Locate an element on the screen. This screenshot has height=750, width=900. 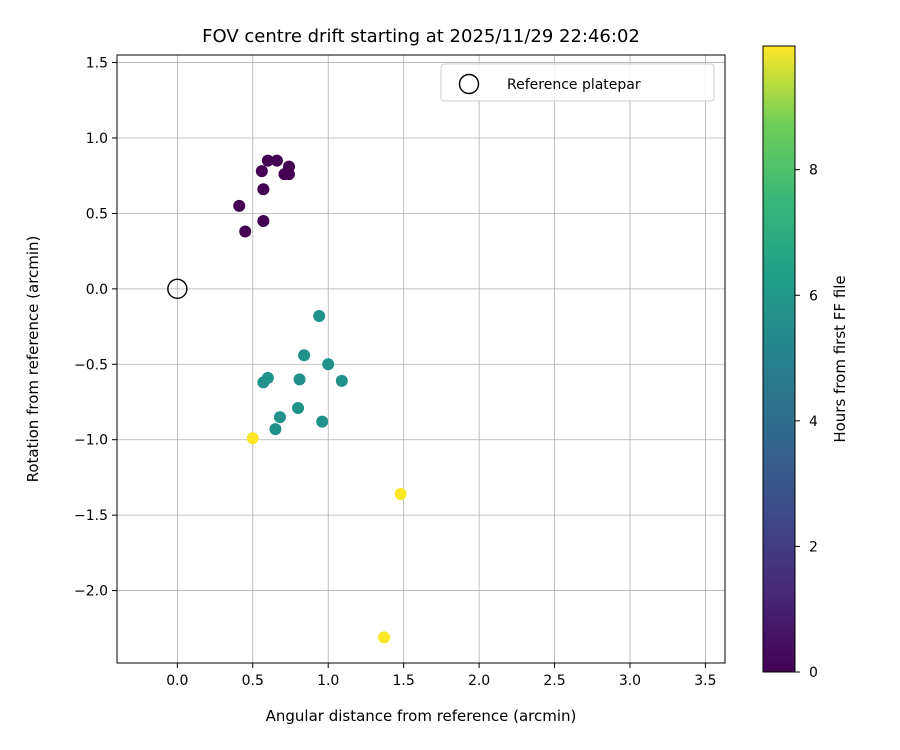
x-axis-title: Angular distance from reference (arcmin) is located at coordinates (421, 716).